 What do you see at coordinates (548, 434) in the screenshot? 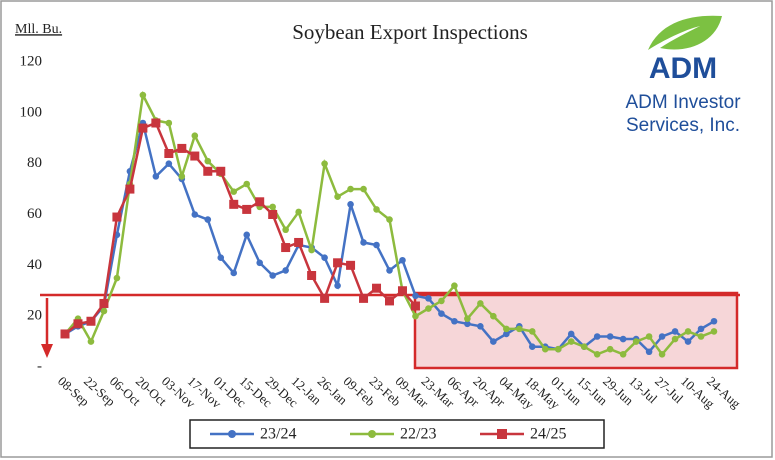
I see `legend-label: 24/25` at bounding box center [548, 434].